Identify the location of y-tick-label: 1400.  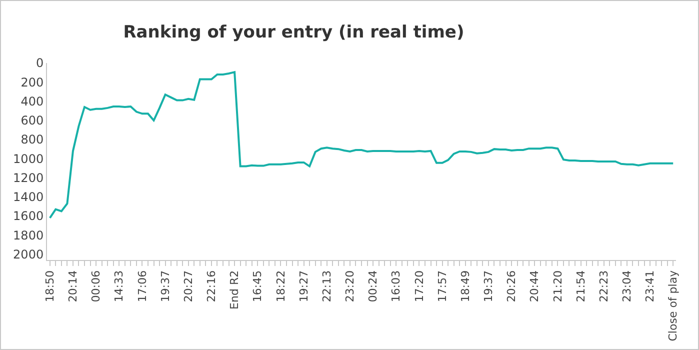
(28, 197).